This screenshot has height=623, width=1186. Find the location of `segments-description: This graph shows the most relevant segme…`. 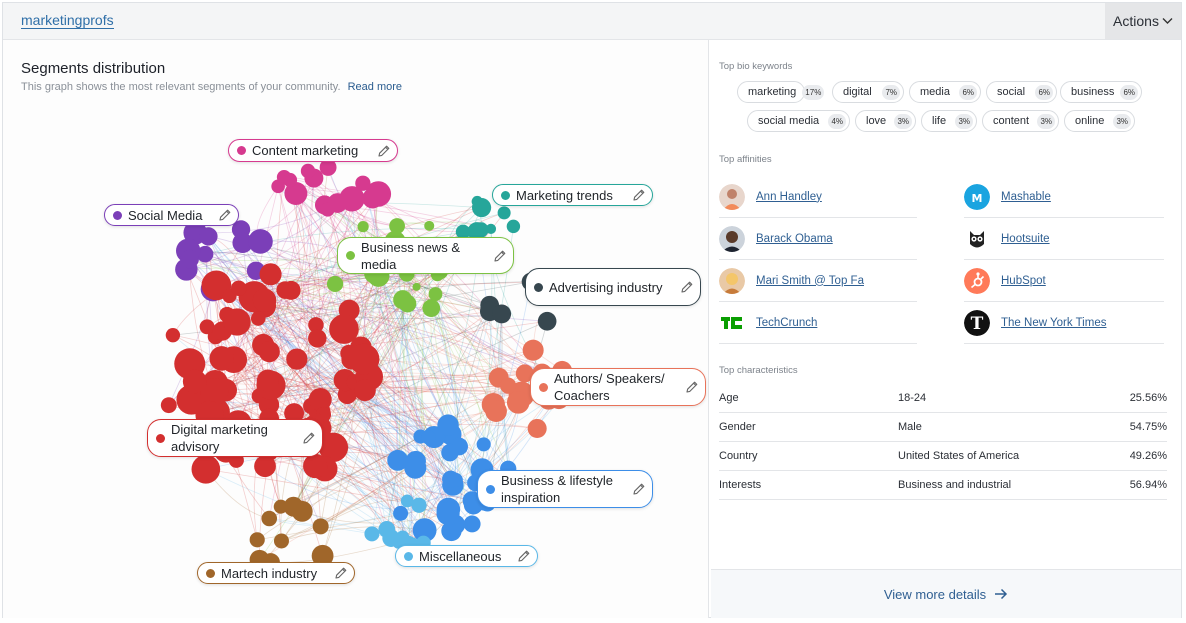

segments-description: This graph shows the most relevant segme… is located at coordinates (181, 87).